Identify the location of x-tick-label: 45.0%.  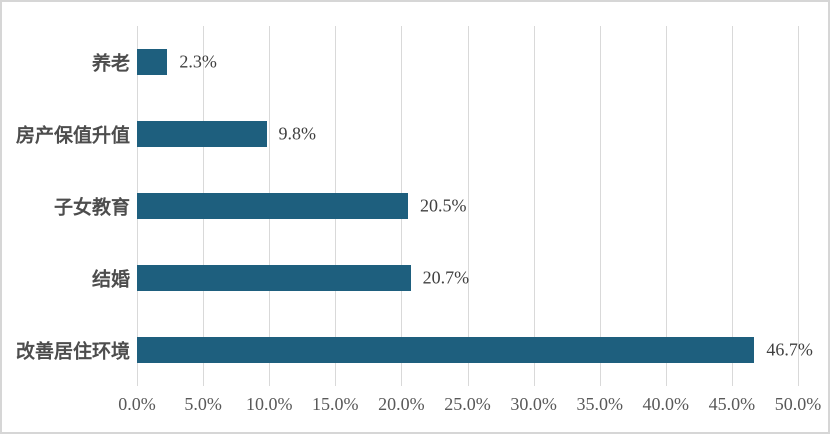
(732, 404).